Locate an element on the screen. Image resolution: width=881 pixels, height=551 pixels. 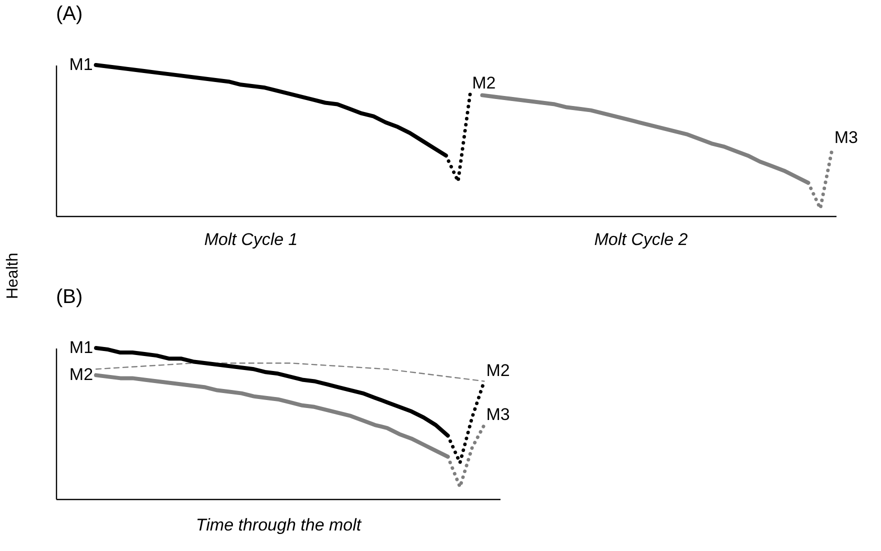
x-axis-title: Time through the molt is located at coordinates (279, 525).